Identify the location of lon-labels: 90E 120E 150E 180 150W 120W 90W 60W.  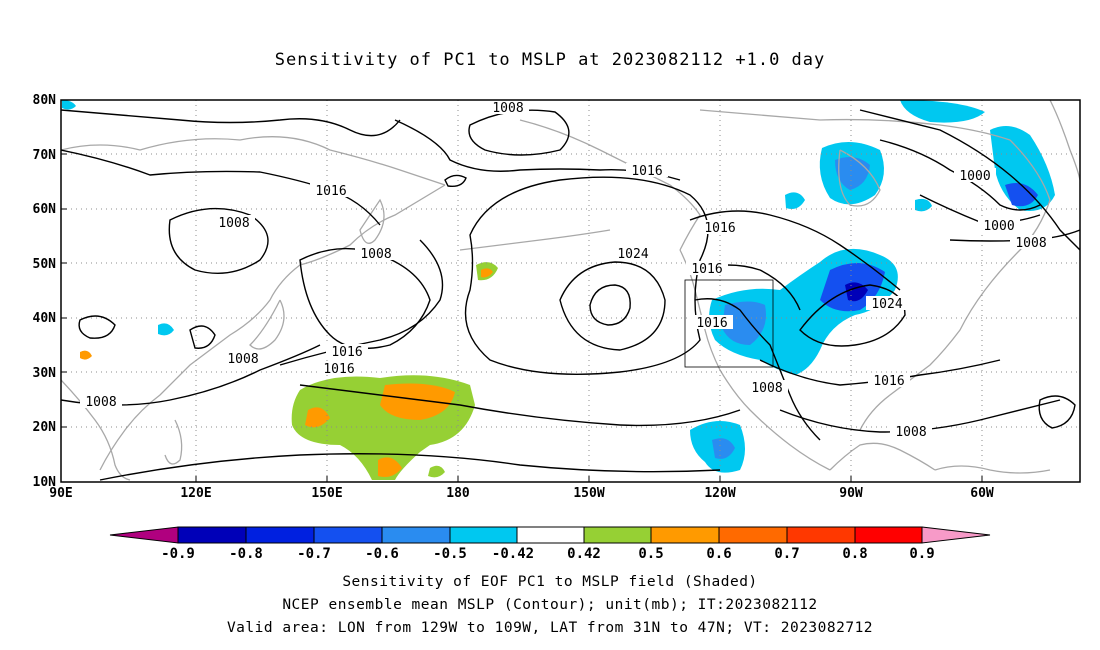
(521, 493).